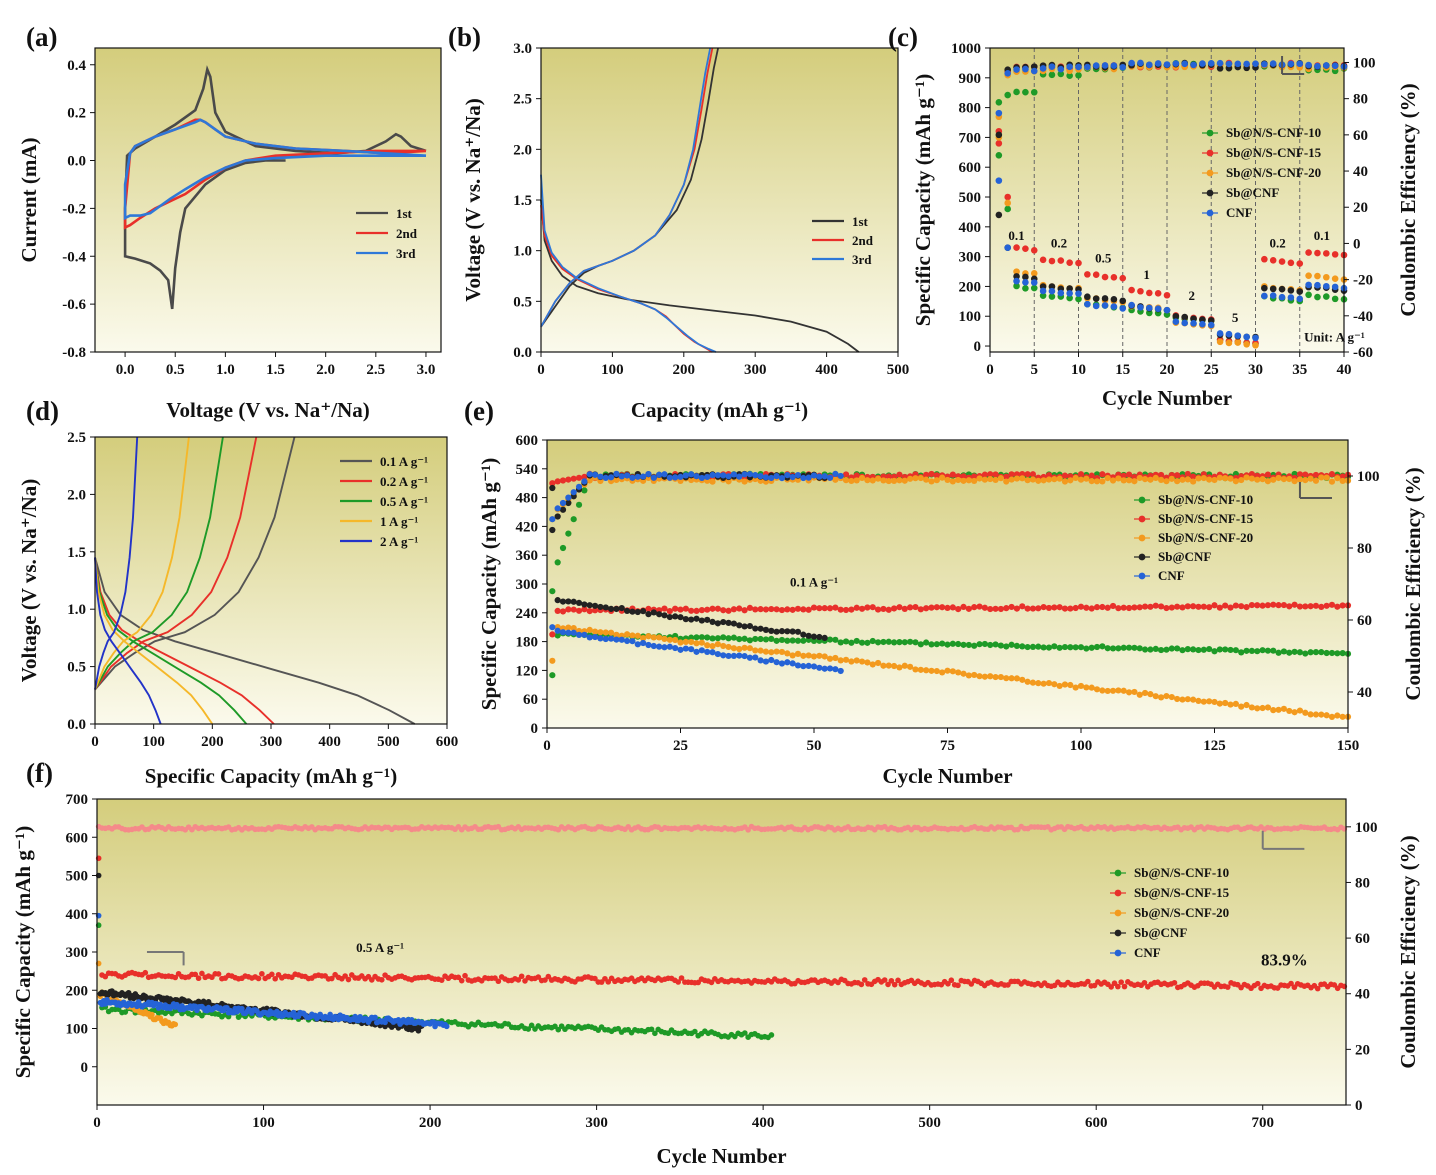 Image resolution: width=1436 pixels, height=1175 pixels. Describe the element at coordinates (814, 746) in the screenshot. I see `x-tick-label: 50` at that location.